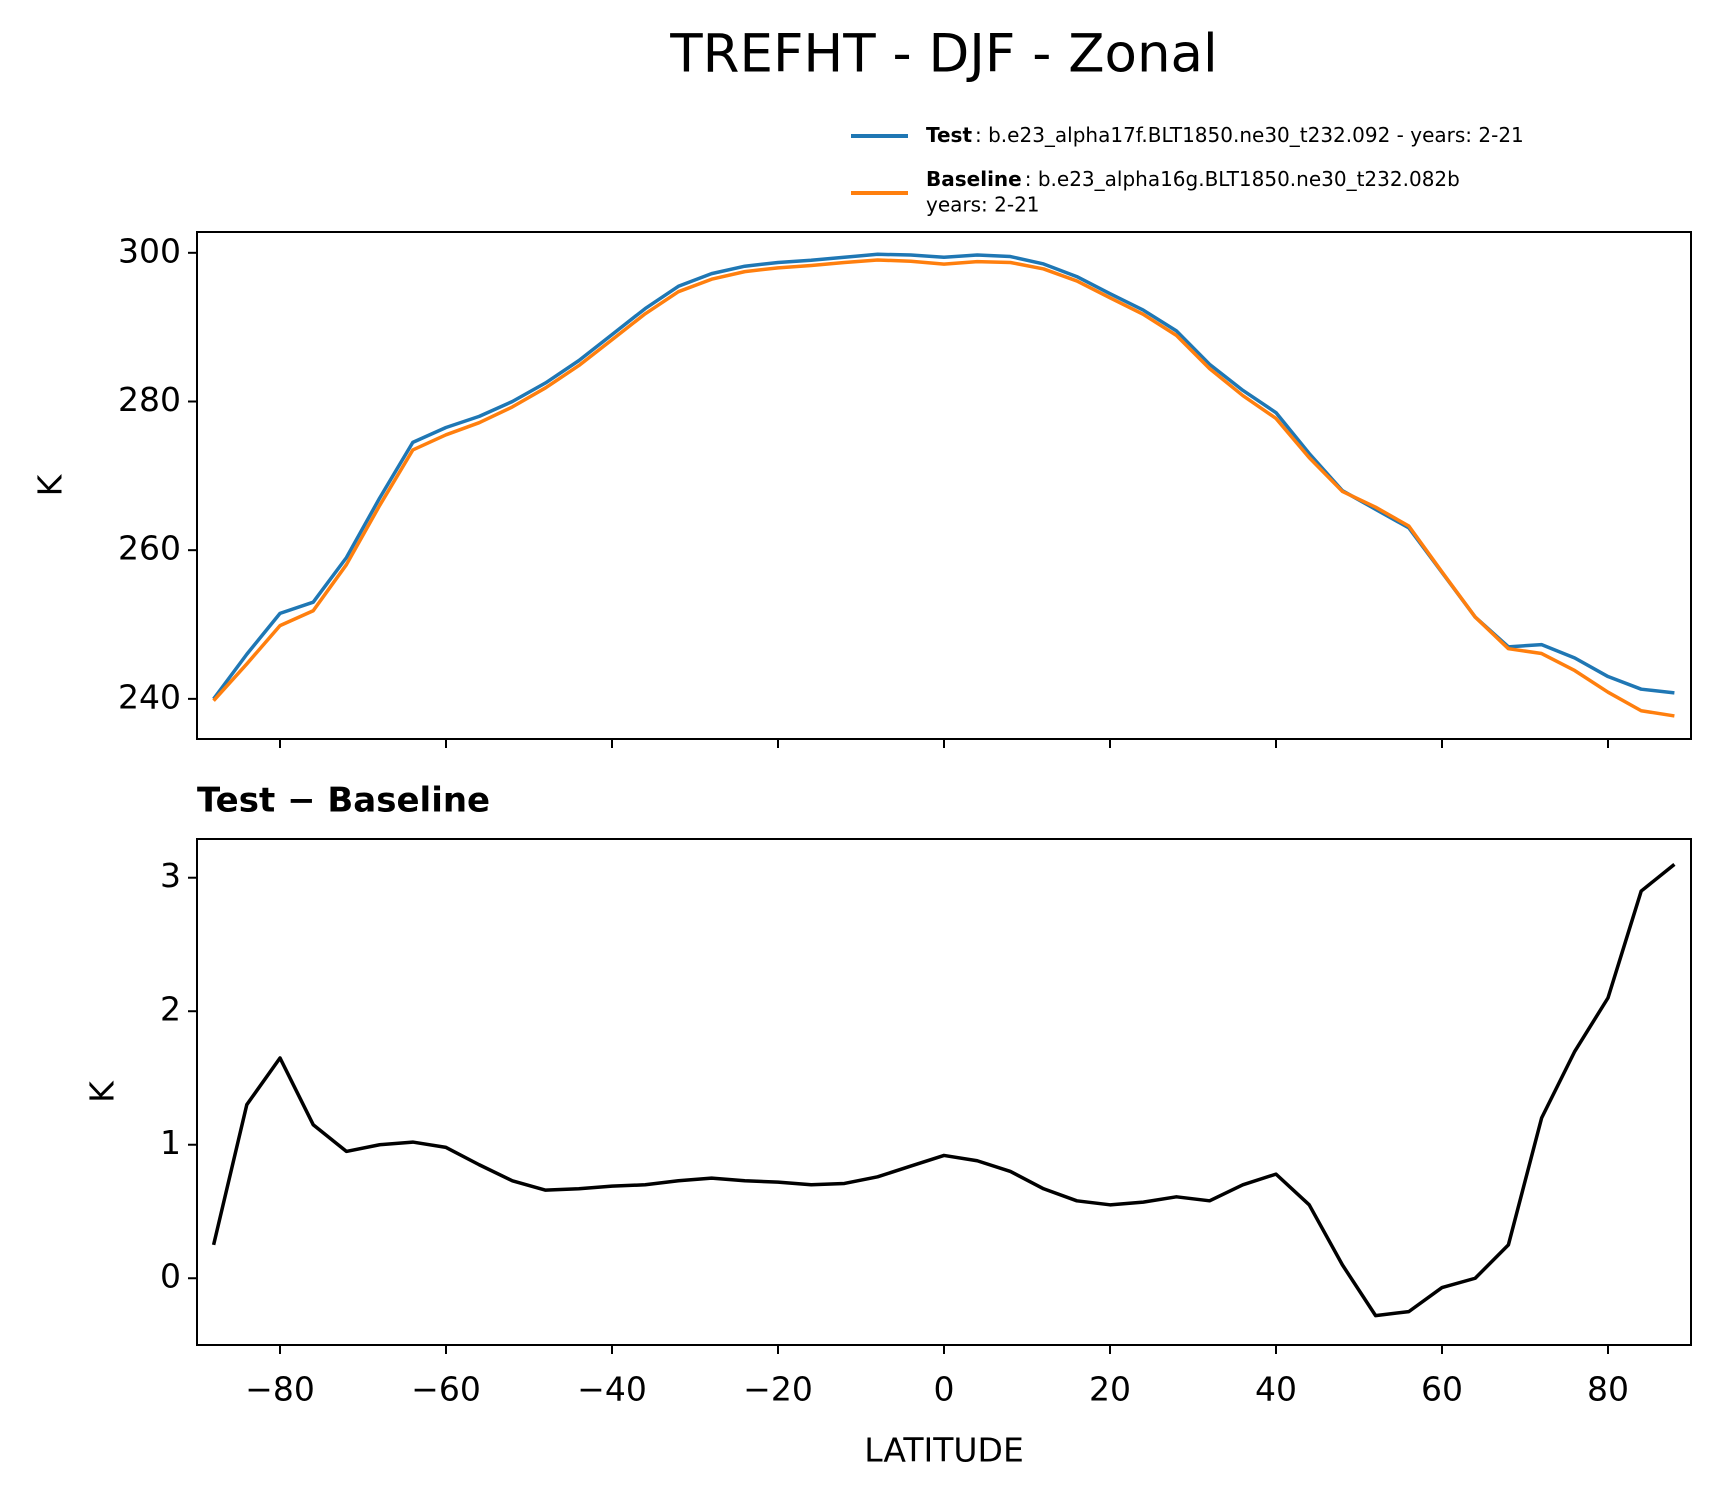  I want to click on x-tick-label: 20, so click(1110, 1389).